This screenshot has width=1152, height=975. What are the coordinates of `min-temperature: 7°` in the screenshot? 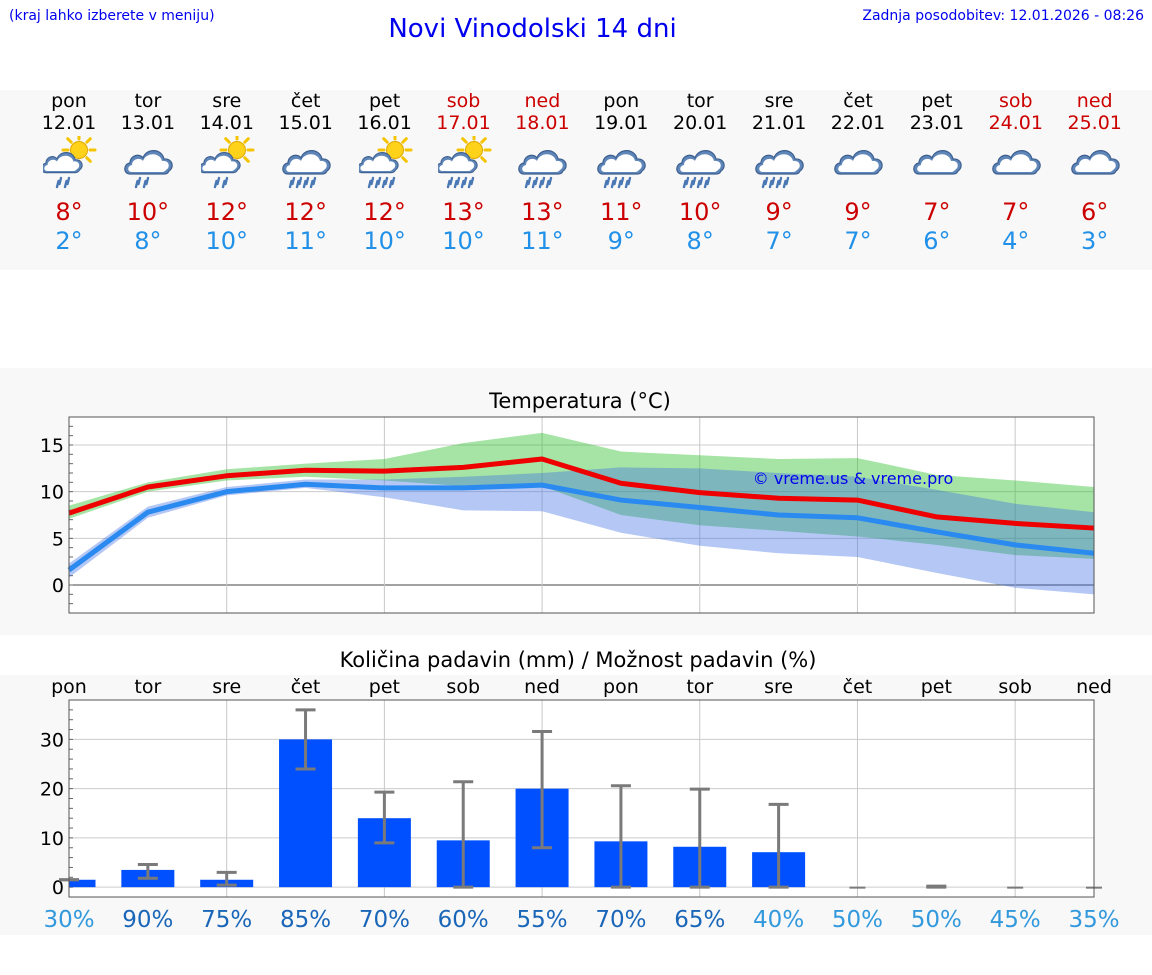 It's located at (858, 241).